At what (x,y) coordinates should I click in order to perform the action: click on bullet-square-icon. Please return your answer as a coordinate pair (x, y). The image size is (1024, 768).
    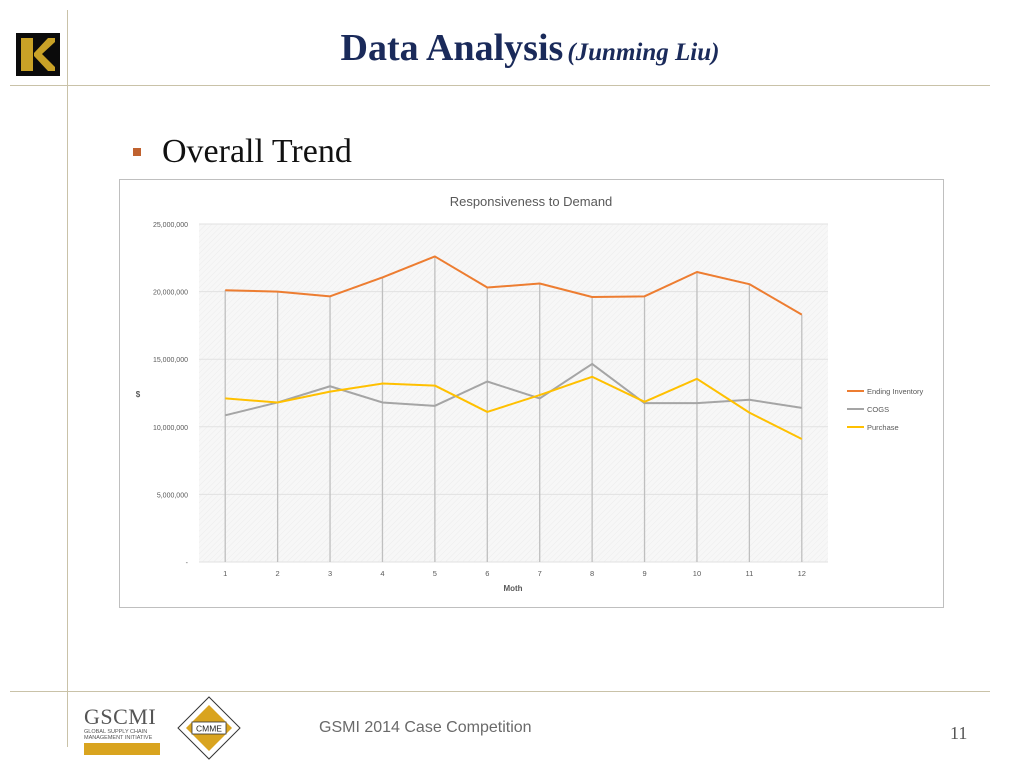
    Looking at the image, I should click on (137, 152).